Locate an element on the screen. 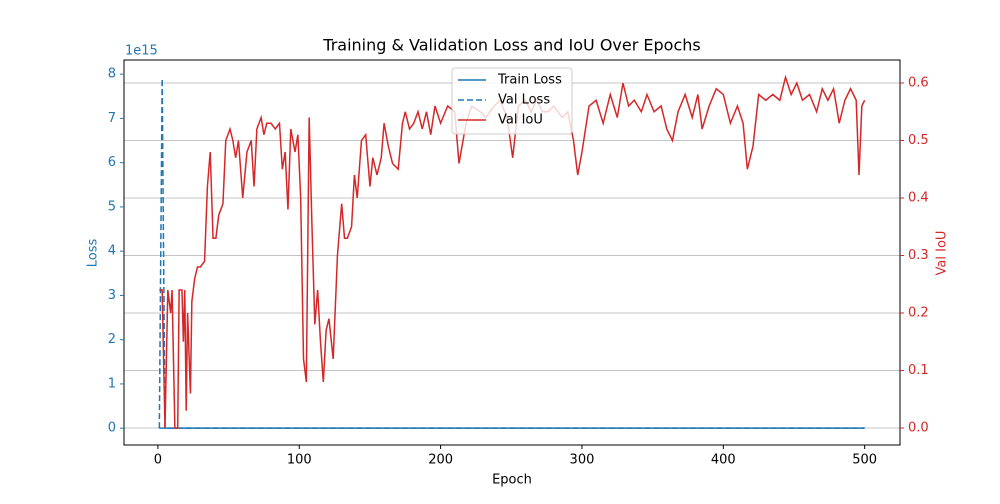  y2-axis-label: Val IoU is located at coordinates (942, 253).